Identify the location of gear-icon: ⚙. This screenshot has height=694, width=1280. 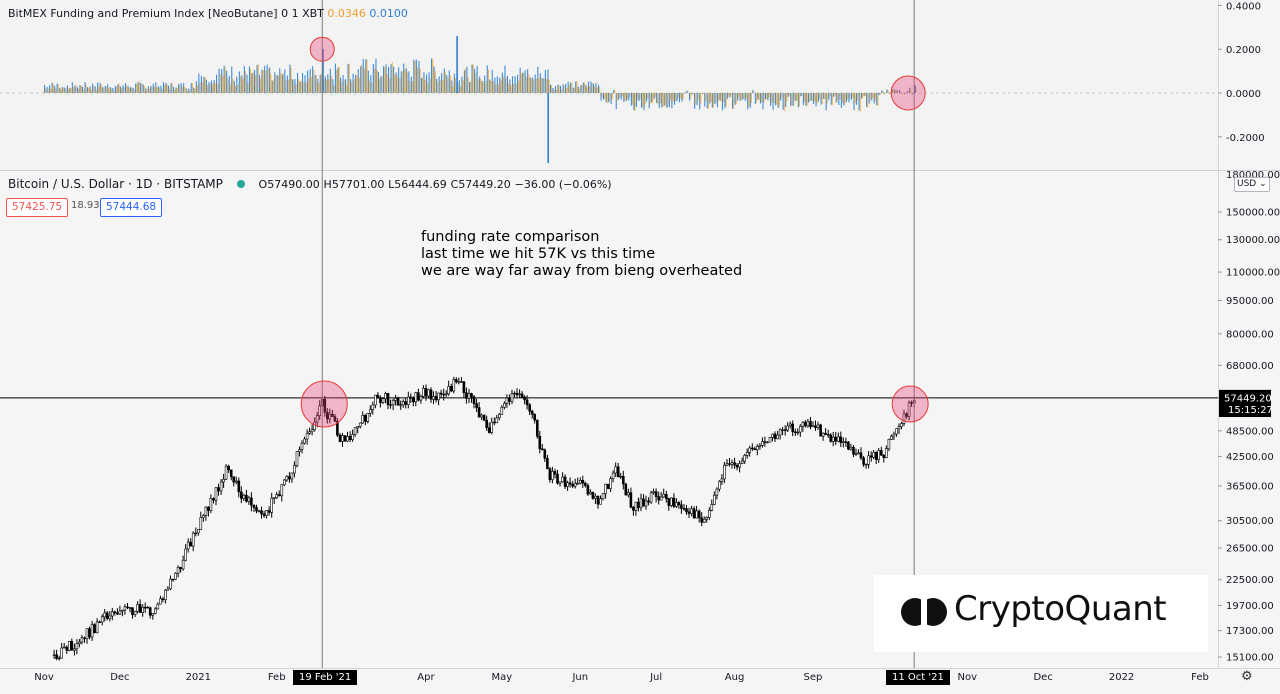
(1247, 676).